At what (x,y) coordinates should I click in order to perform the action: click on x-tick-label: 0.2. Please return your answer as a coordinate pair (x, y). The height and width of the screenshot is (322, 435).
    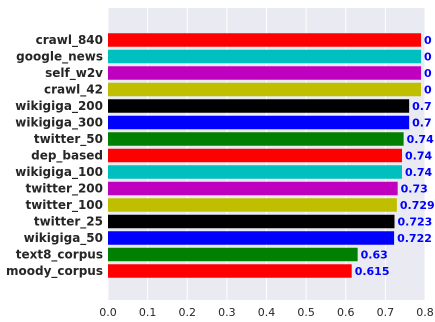
    Looking at the image, I should click on (188, 312).